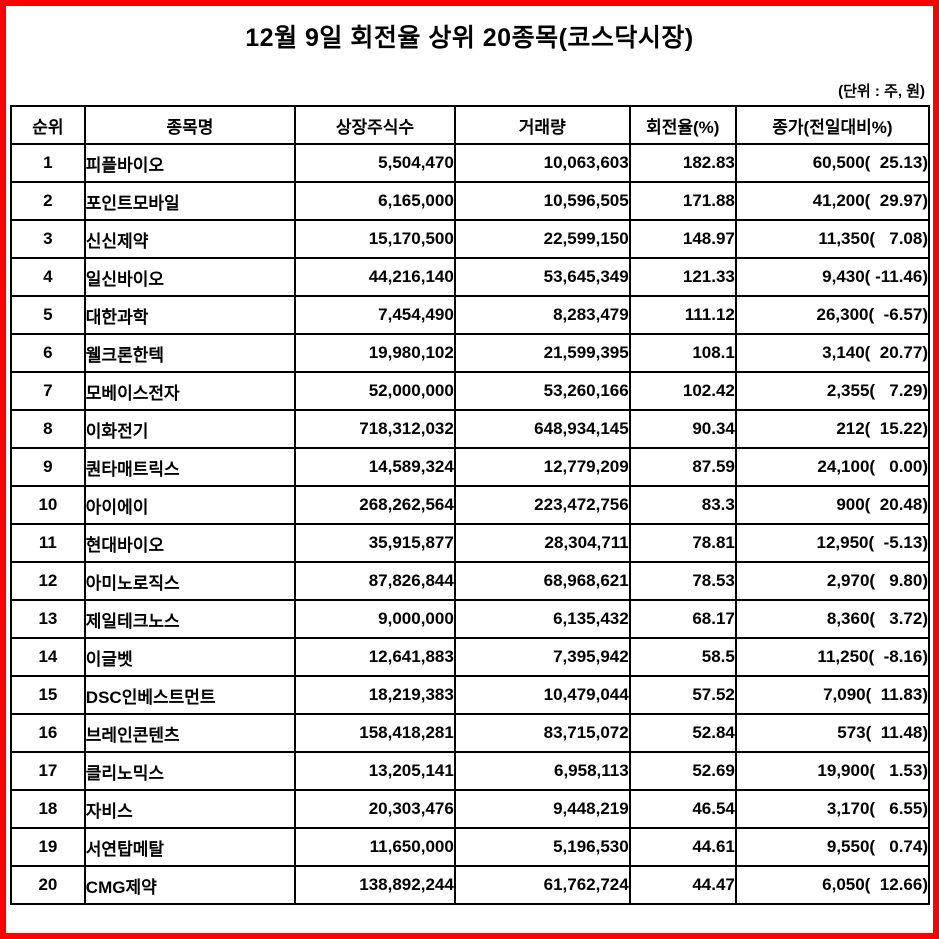  I want to click on stock-name-cell: 자비스, so click(190, 809).